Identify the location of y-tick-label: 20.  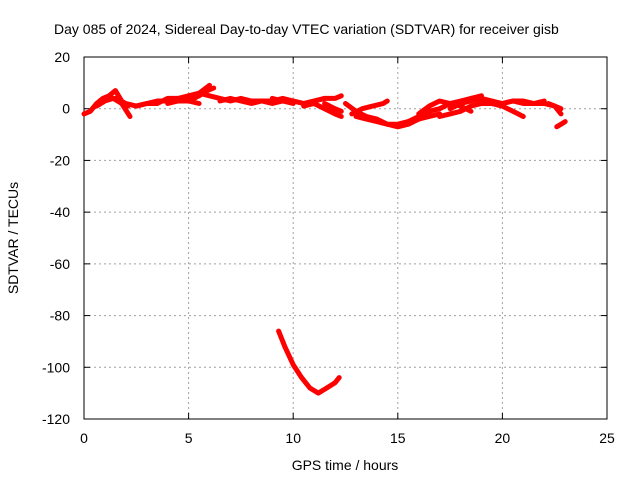
(62, 57).